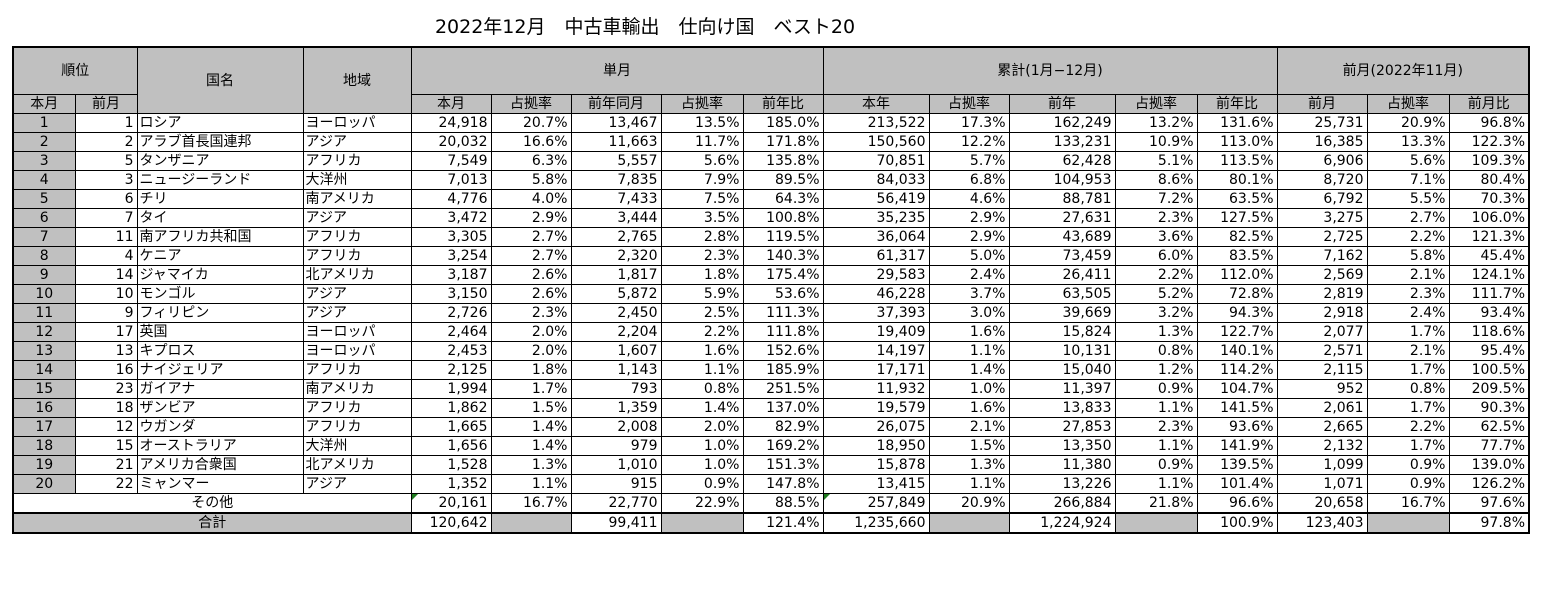 The width and height of the screenshot is (1544, 603). What do you see at coordinates (702, 408) in the screenshot?
I see `single-last-year-share: 1.4%` at bounding box center [702, 408].